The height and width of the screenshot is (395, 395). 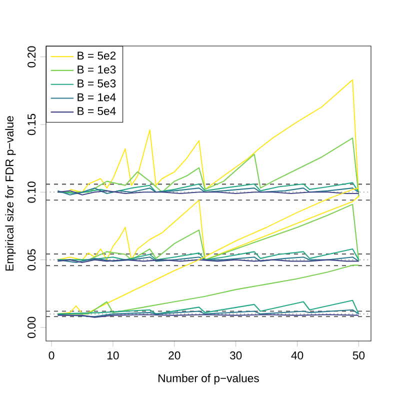 I want to click on legend-label: B = 5e2, so click(x=97, y=56).